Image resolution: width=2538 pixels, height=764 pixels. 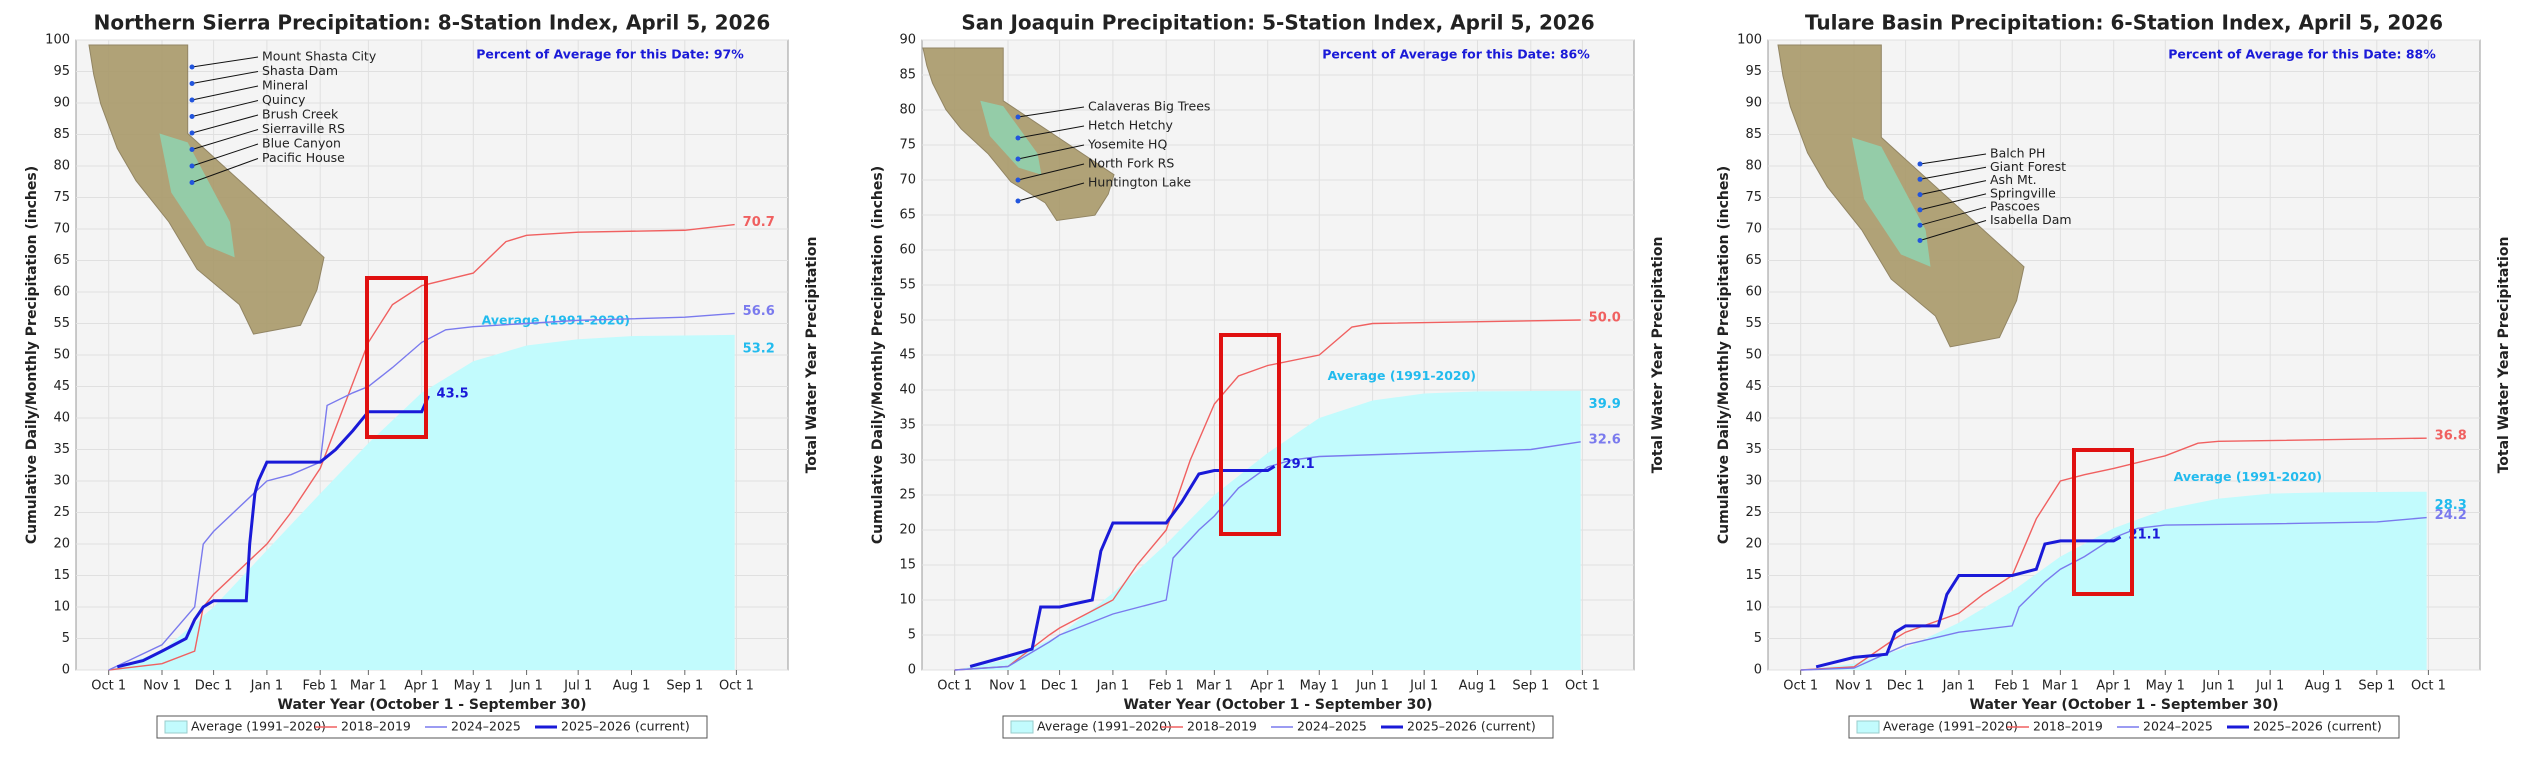 I want to click on highlight-box, so click(x=396, y=357).